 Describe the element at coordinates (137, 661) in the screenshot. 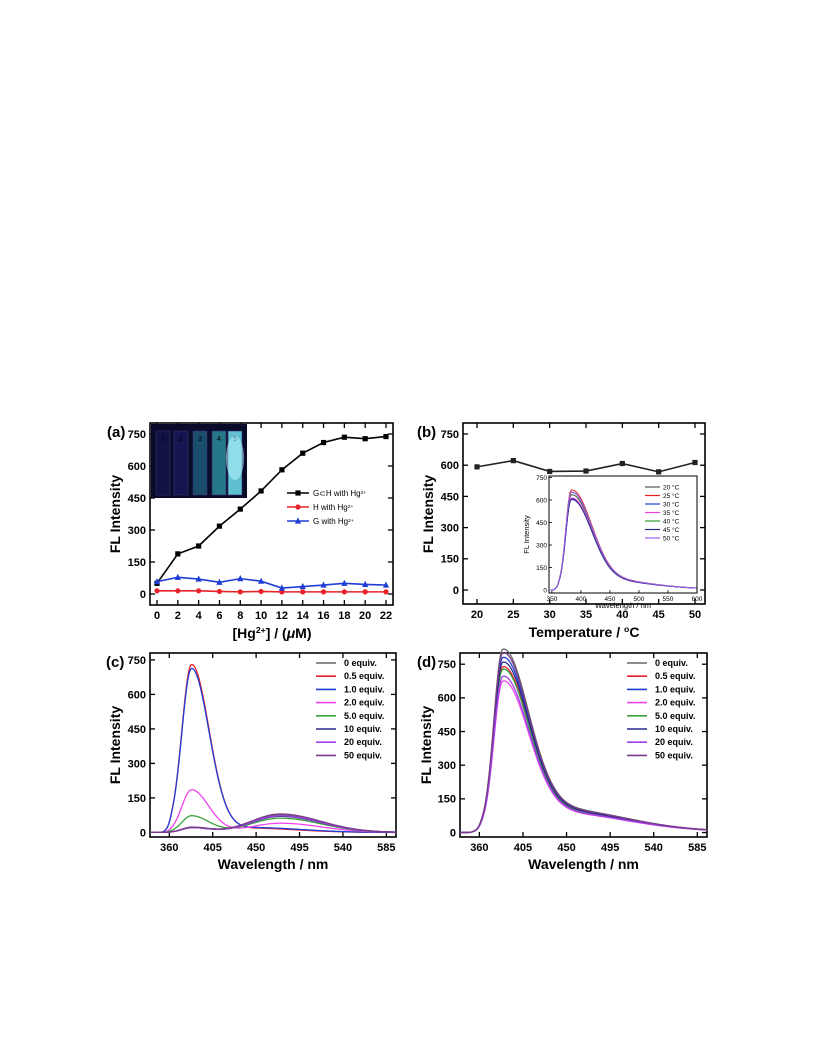

I see `panel-c-ytick-label-5: 750` at that location.